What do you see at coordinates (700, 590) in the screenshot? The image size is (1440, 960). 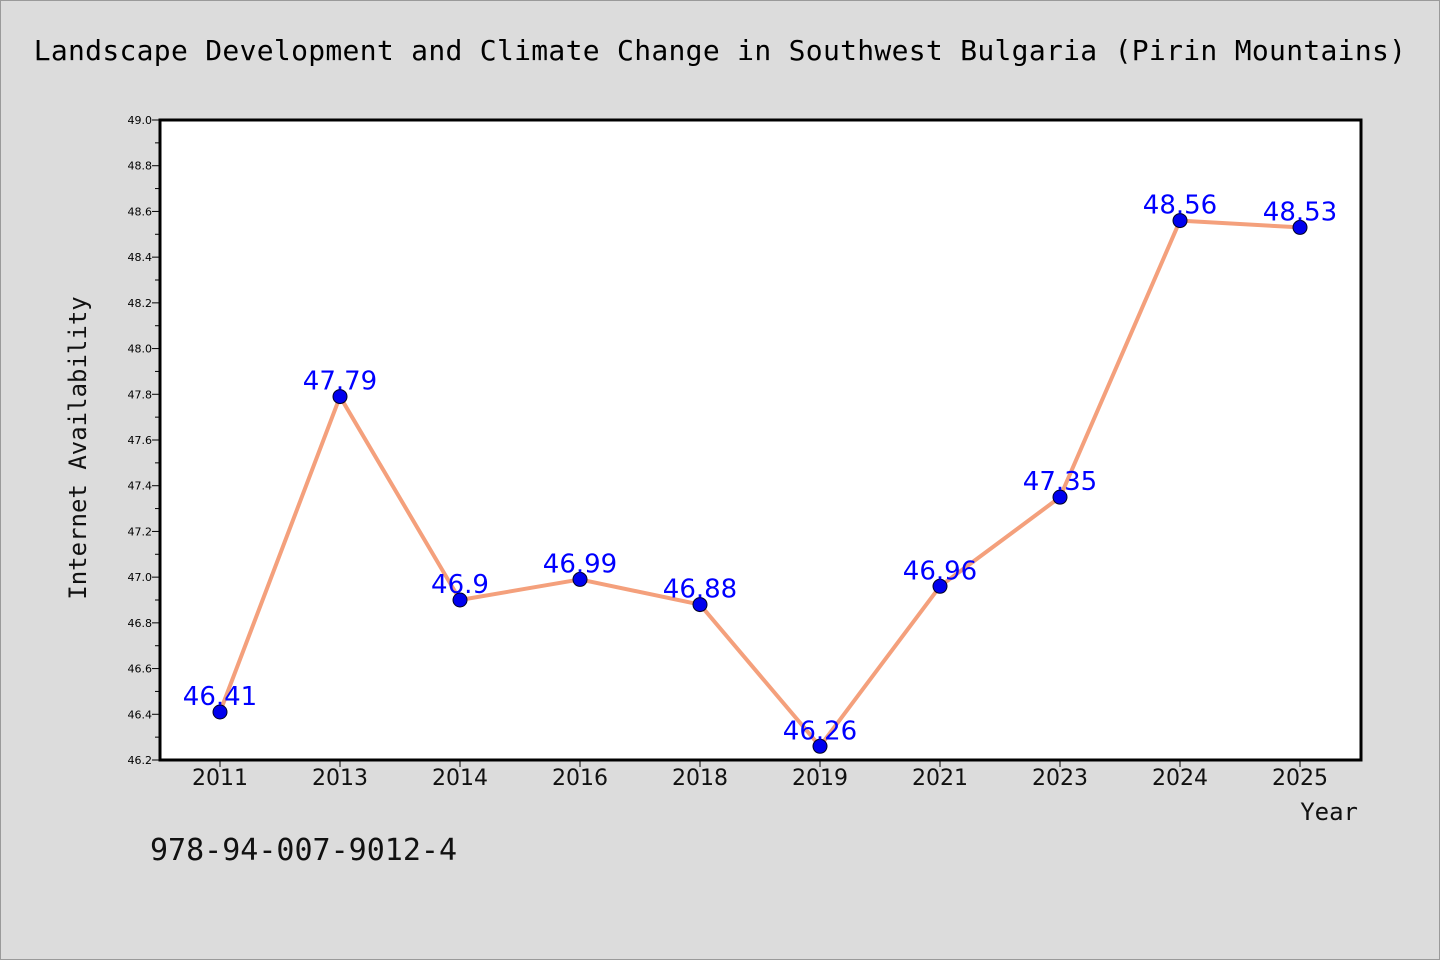 I see `data-label: 46.88` at bounding box center [700, 590].